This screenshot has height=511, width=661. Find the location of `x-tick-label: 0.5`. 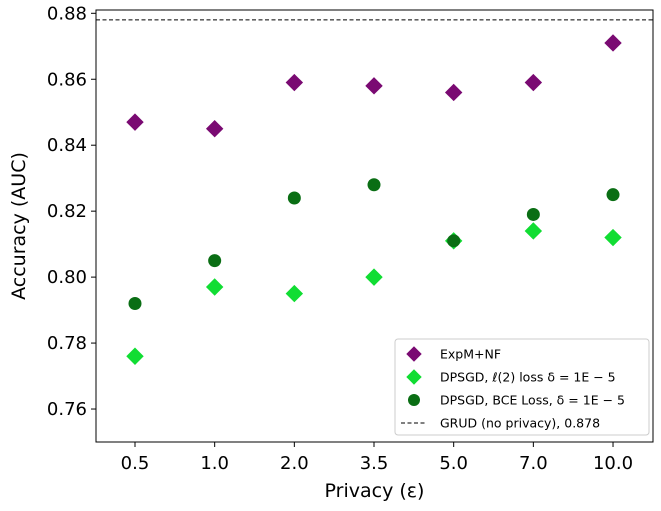

x-tick-label: 0.5 is located at coordinates (135, 463).